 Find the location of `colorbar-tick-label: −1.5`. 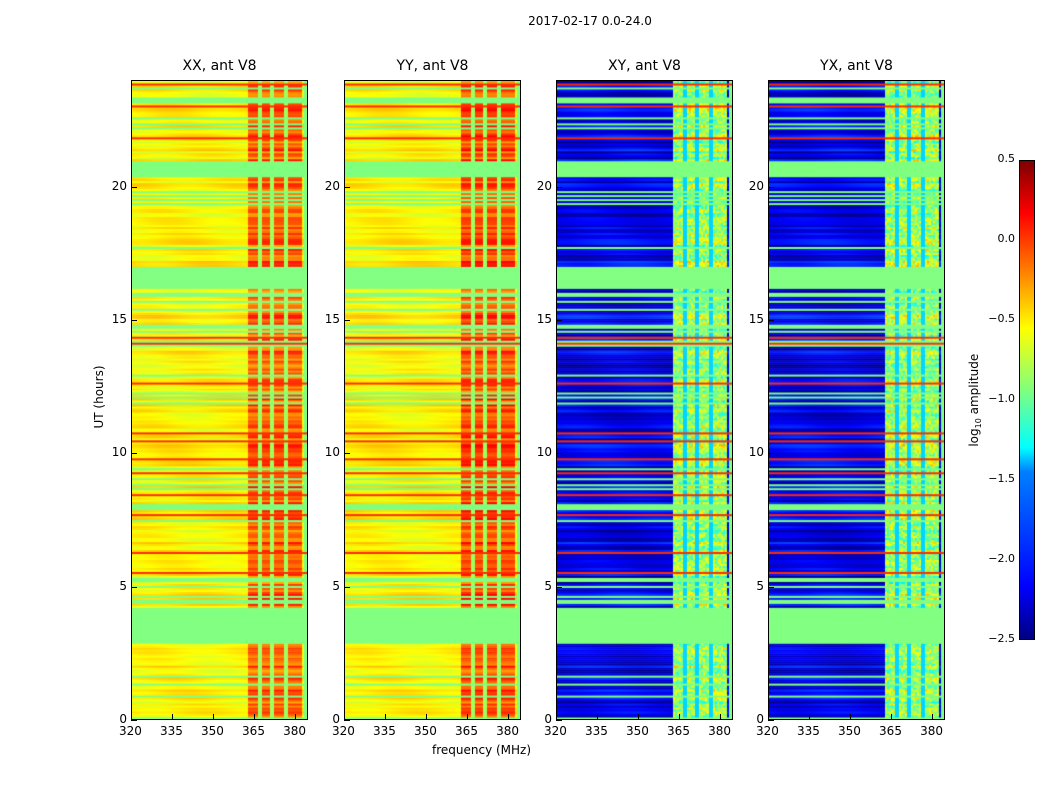

colorbar-tick-label: −1.5 is located at coordinates (1001, 478).